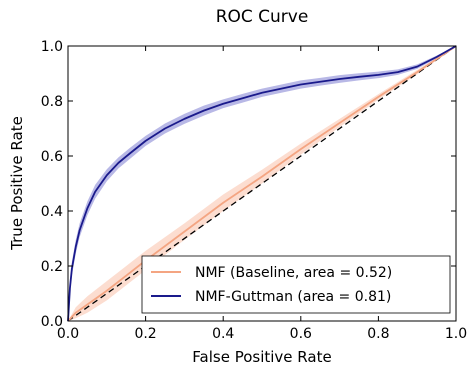  I want to click on legend-box, so click(296, 284).